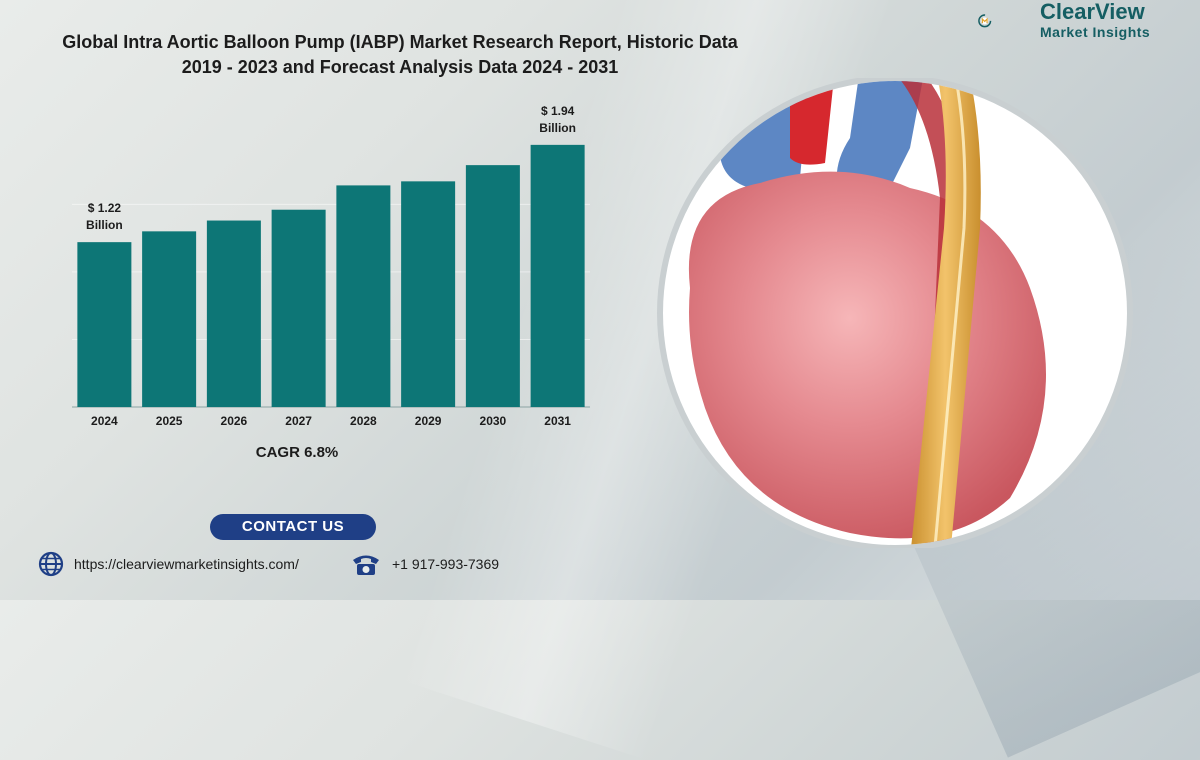 This screenshot has height=760, width=1200. Describe the element at coordinates (557, 128) in the screenshot. I see `data-label-2031-line2: Billion` at that location.